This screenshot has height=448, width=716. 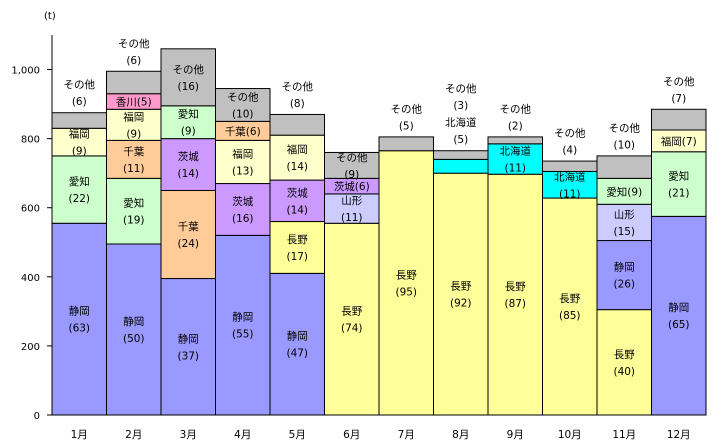 What do you see at coordinates (679, 435) in the screenshot?
I see `x-tick-label: 12月` at bounding box center [679, 435].